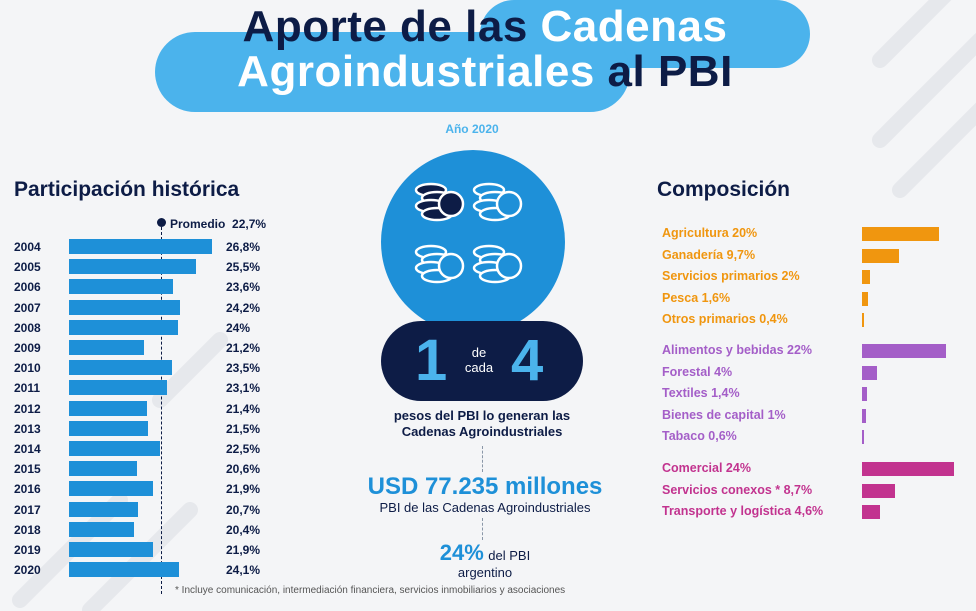 Image resolution: width=976 pixels, height=611 pixels. Describe the element at coordinates (817, 373) in the screenshot. I see `comp-row: Forestal 4%` at that location.